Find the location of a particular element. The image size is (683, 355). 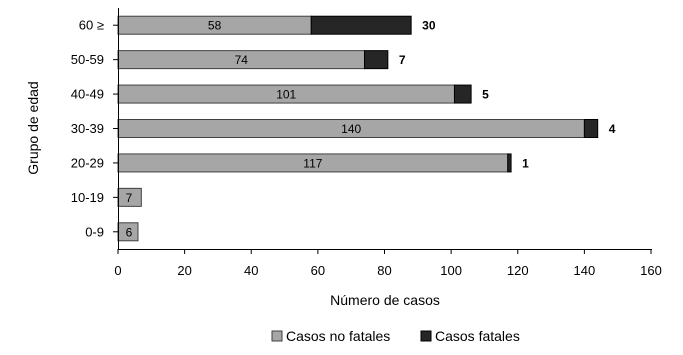

label-nonfatal-5: 7 is located at coordinates (129, 198).